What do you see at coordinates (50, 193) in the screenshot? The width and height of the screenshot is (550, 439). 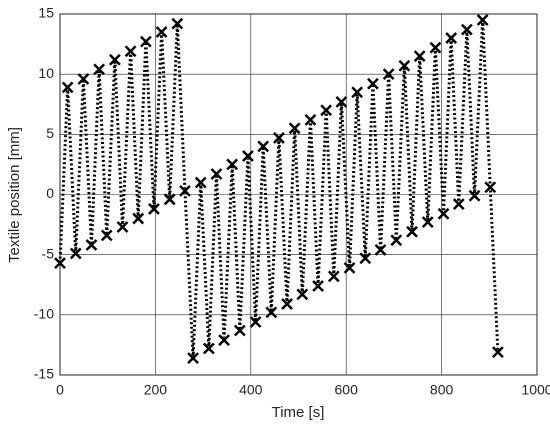 I see `y-tick-label: 0` at bounding box center [50, 193].